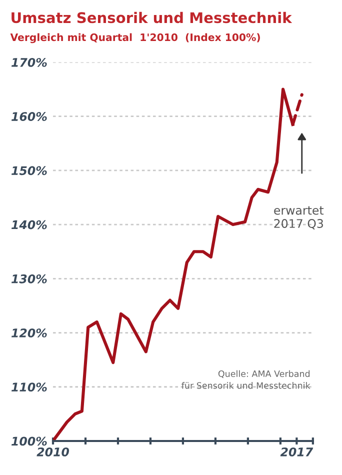 The height and width of the screenshot is (475, 342). I want to click on x-tick-label: 2017, so click(297, 451).